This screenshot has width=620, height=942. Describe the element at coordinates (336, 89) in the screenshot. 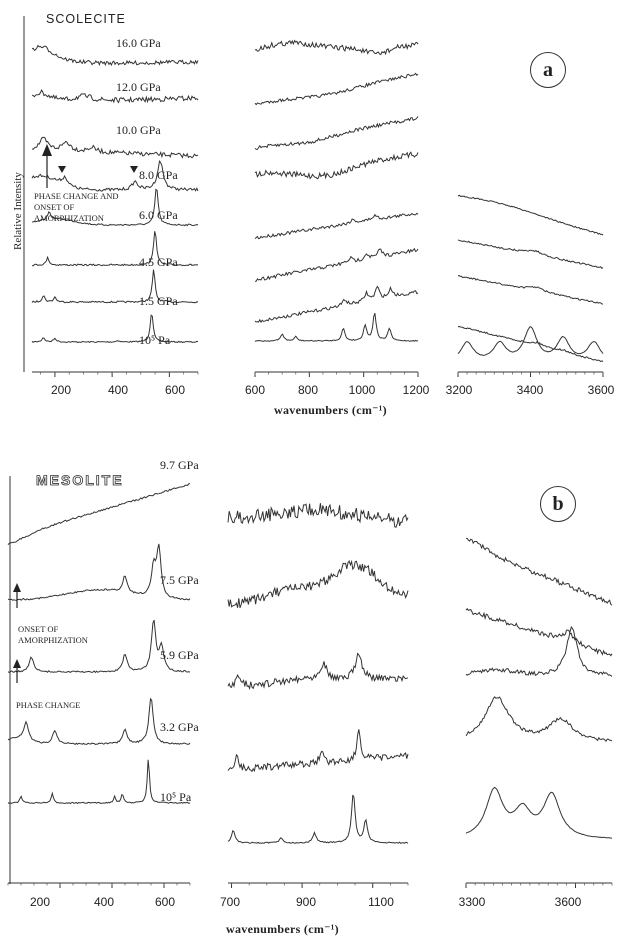

I see `spectrum-a2-12gpa` at that location.